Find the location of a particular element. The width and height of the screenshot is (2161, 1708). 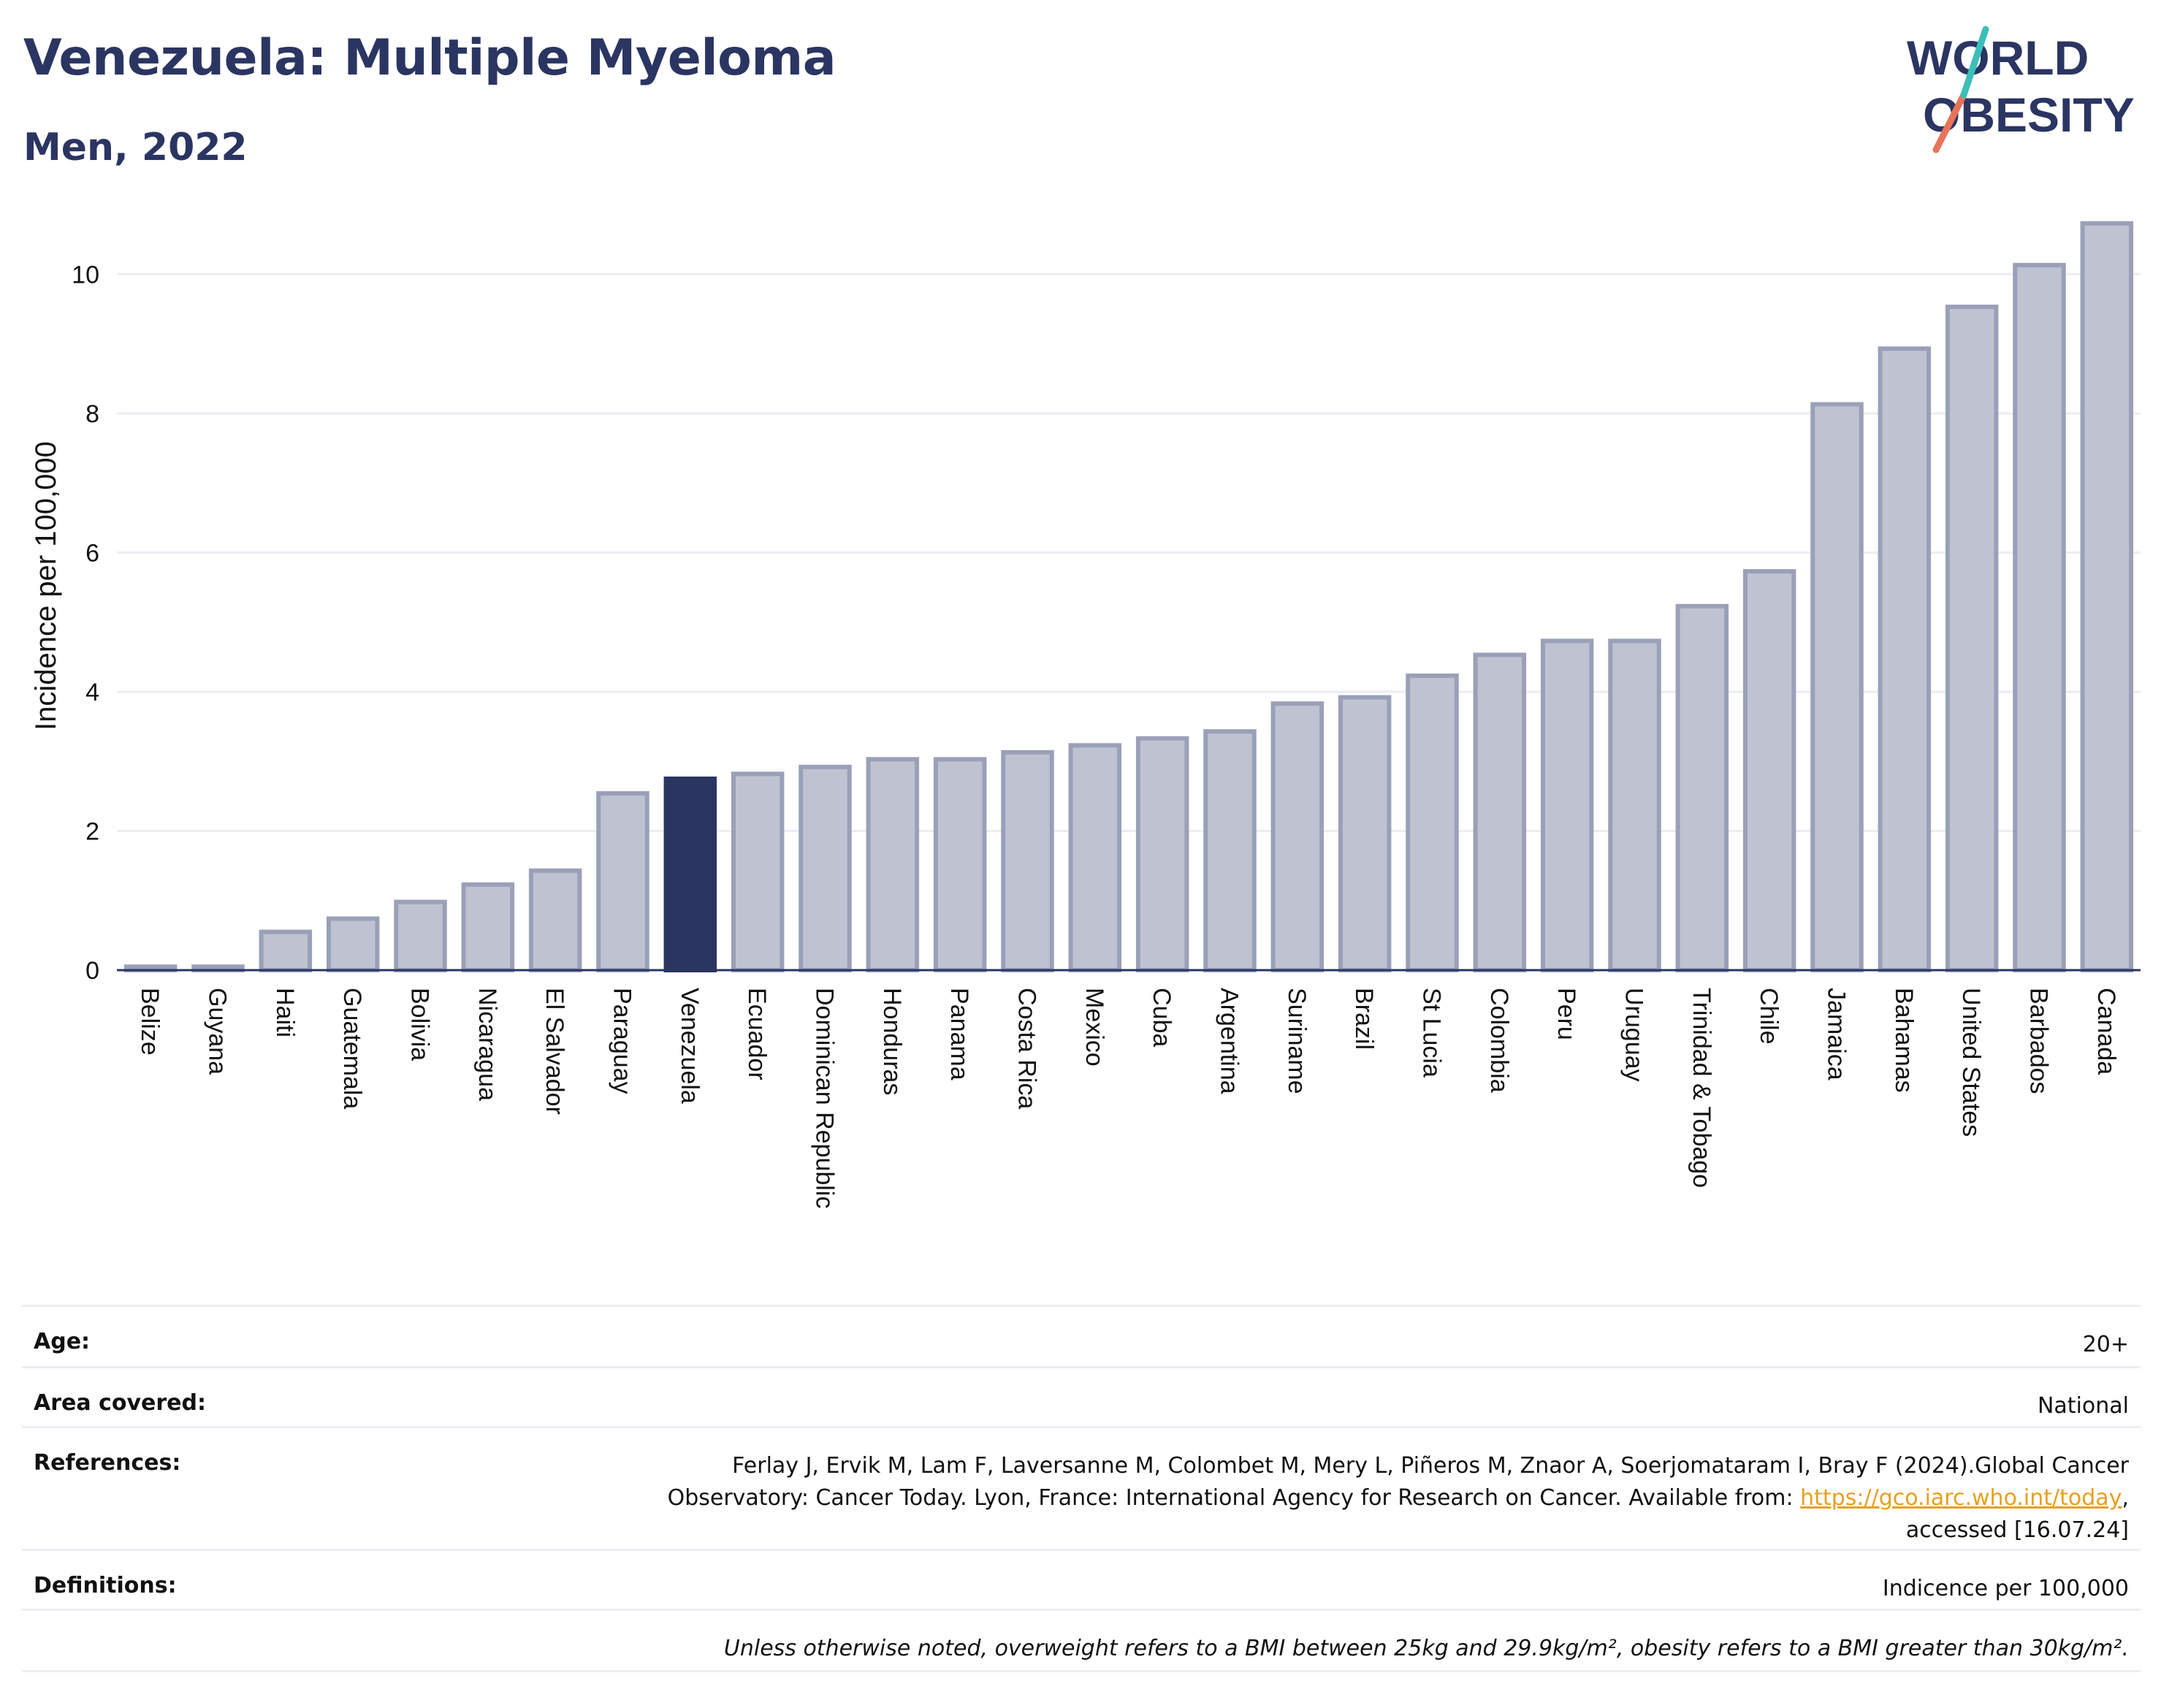

definitions-value: Indicence per 100,000 is located at coordinates (2006, 1589).